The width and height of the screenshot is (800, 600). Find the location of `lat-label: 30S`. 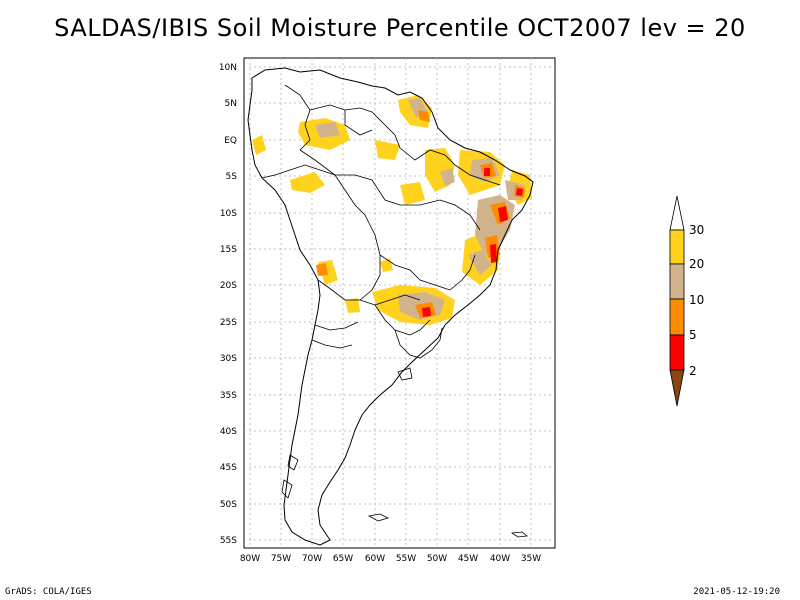

lat-label: 30S is located at coordinates (228, 359).